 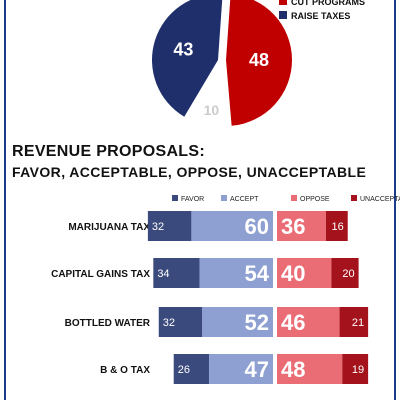 I want to click on bar-chart-subtitle: FAVOR, ACCEPTABLE, OPPOSE, UNACCEPTABLE, so click(x=189, y=172).